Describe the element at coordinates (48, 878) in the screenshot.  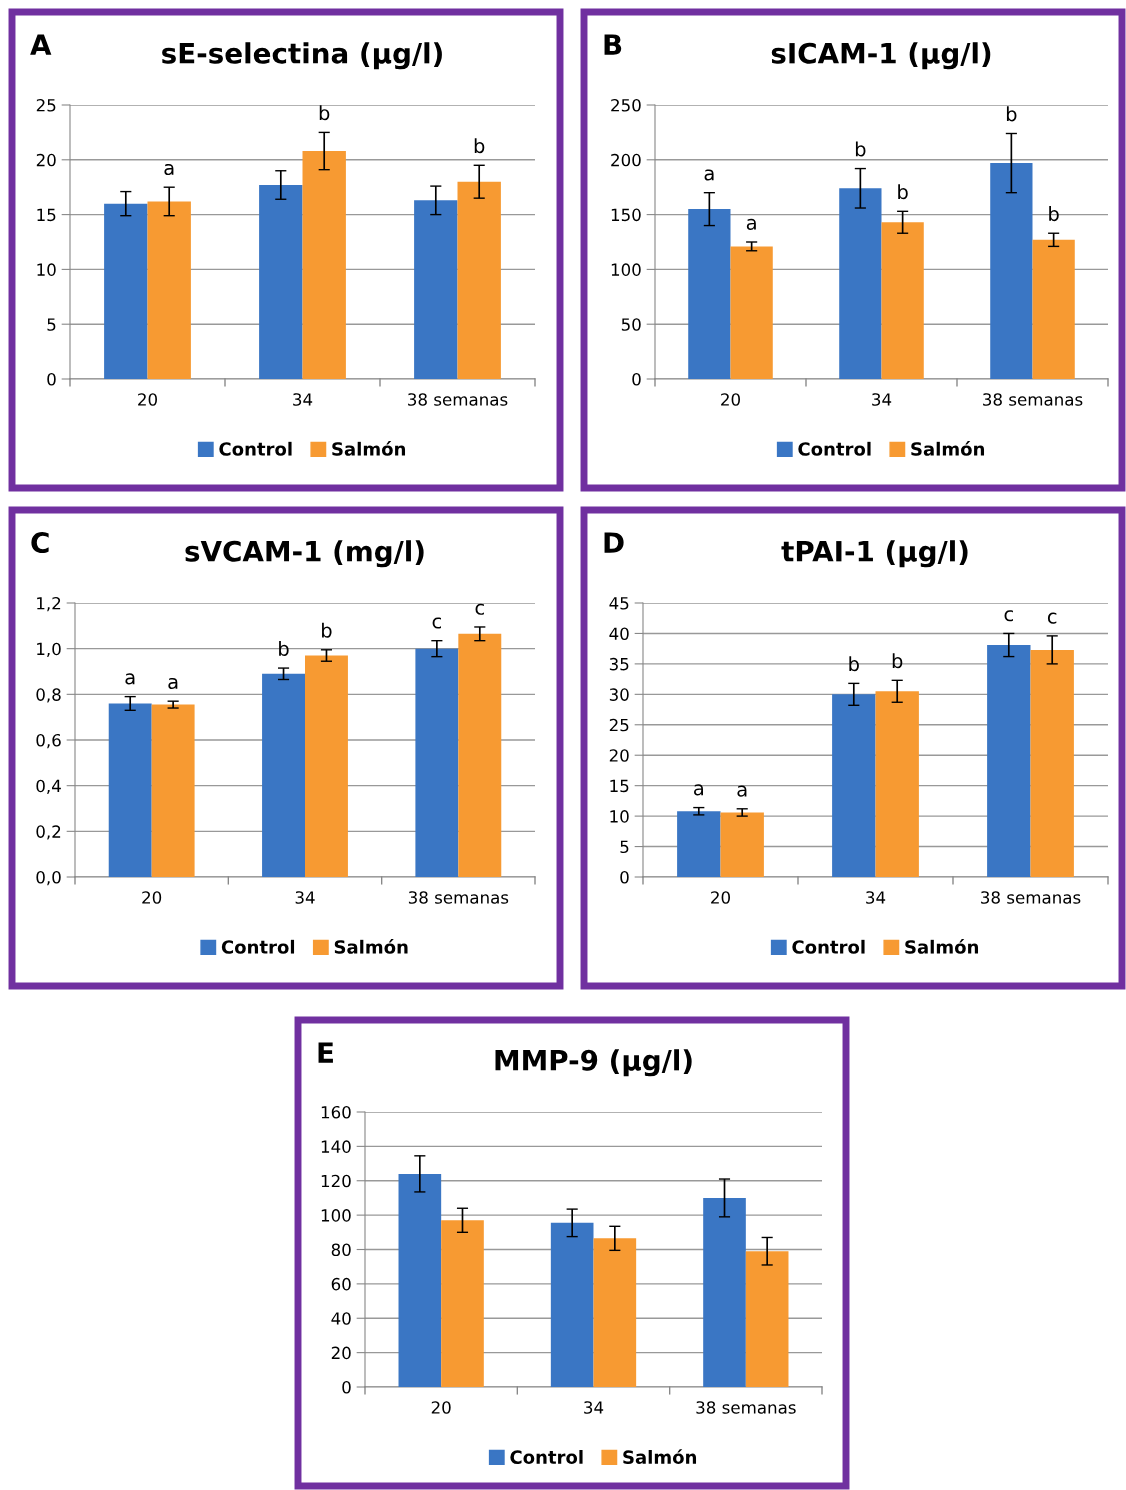
I see `y-tick-label: 0,0` at that location.